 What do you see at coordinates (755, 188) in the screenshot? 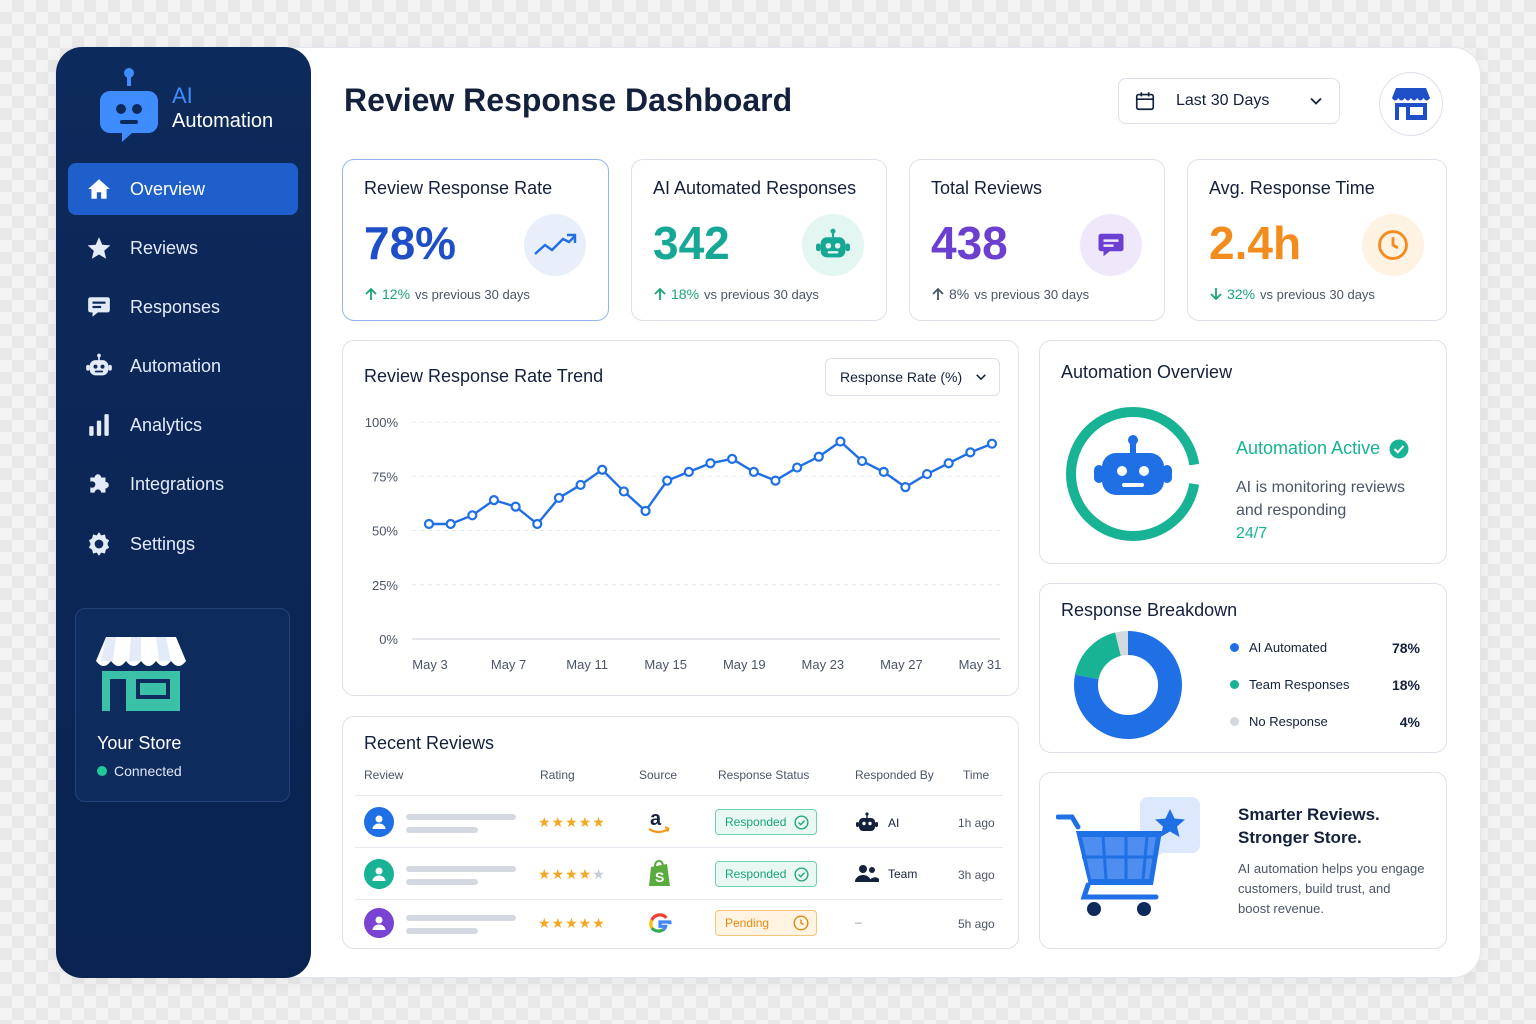
I see `kpi-title: AI Automated Responses` at bounding box center [755, 188].